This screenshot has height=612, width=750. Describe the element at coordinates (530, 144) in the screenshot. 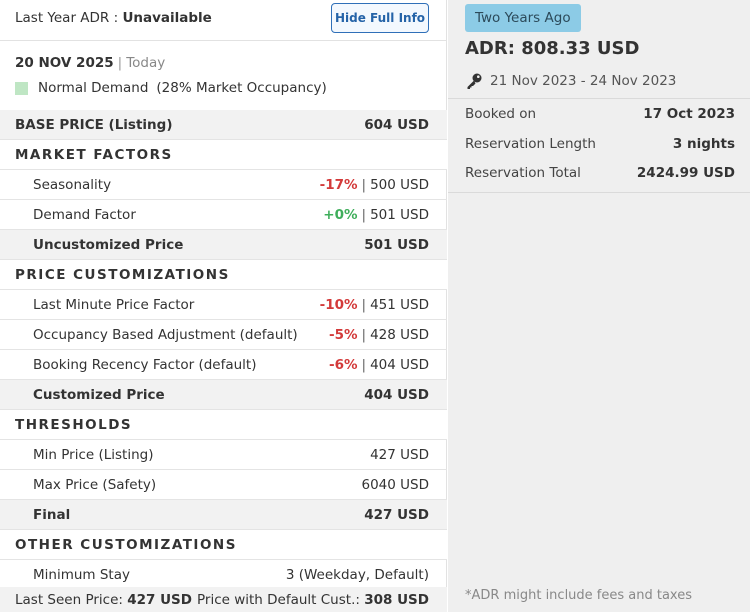

I see `info-label: Reservation Length` at that location.